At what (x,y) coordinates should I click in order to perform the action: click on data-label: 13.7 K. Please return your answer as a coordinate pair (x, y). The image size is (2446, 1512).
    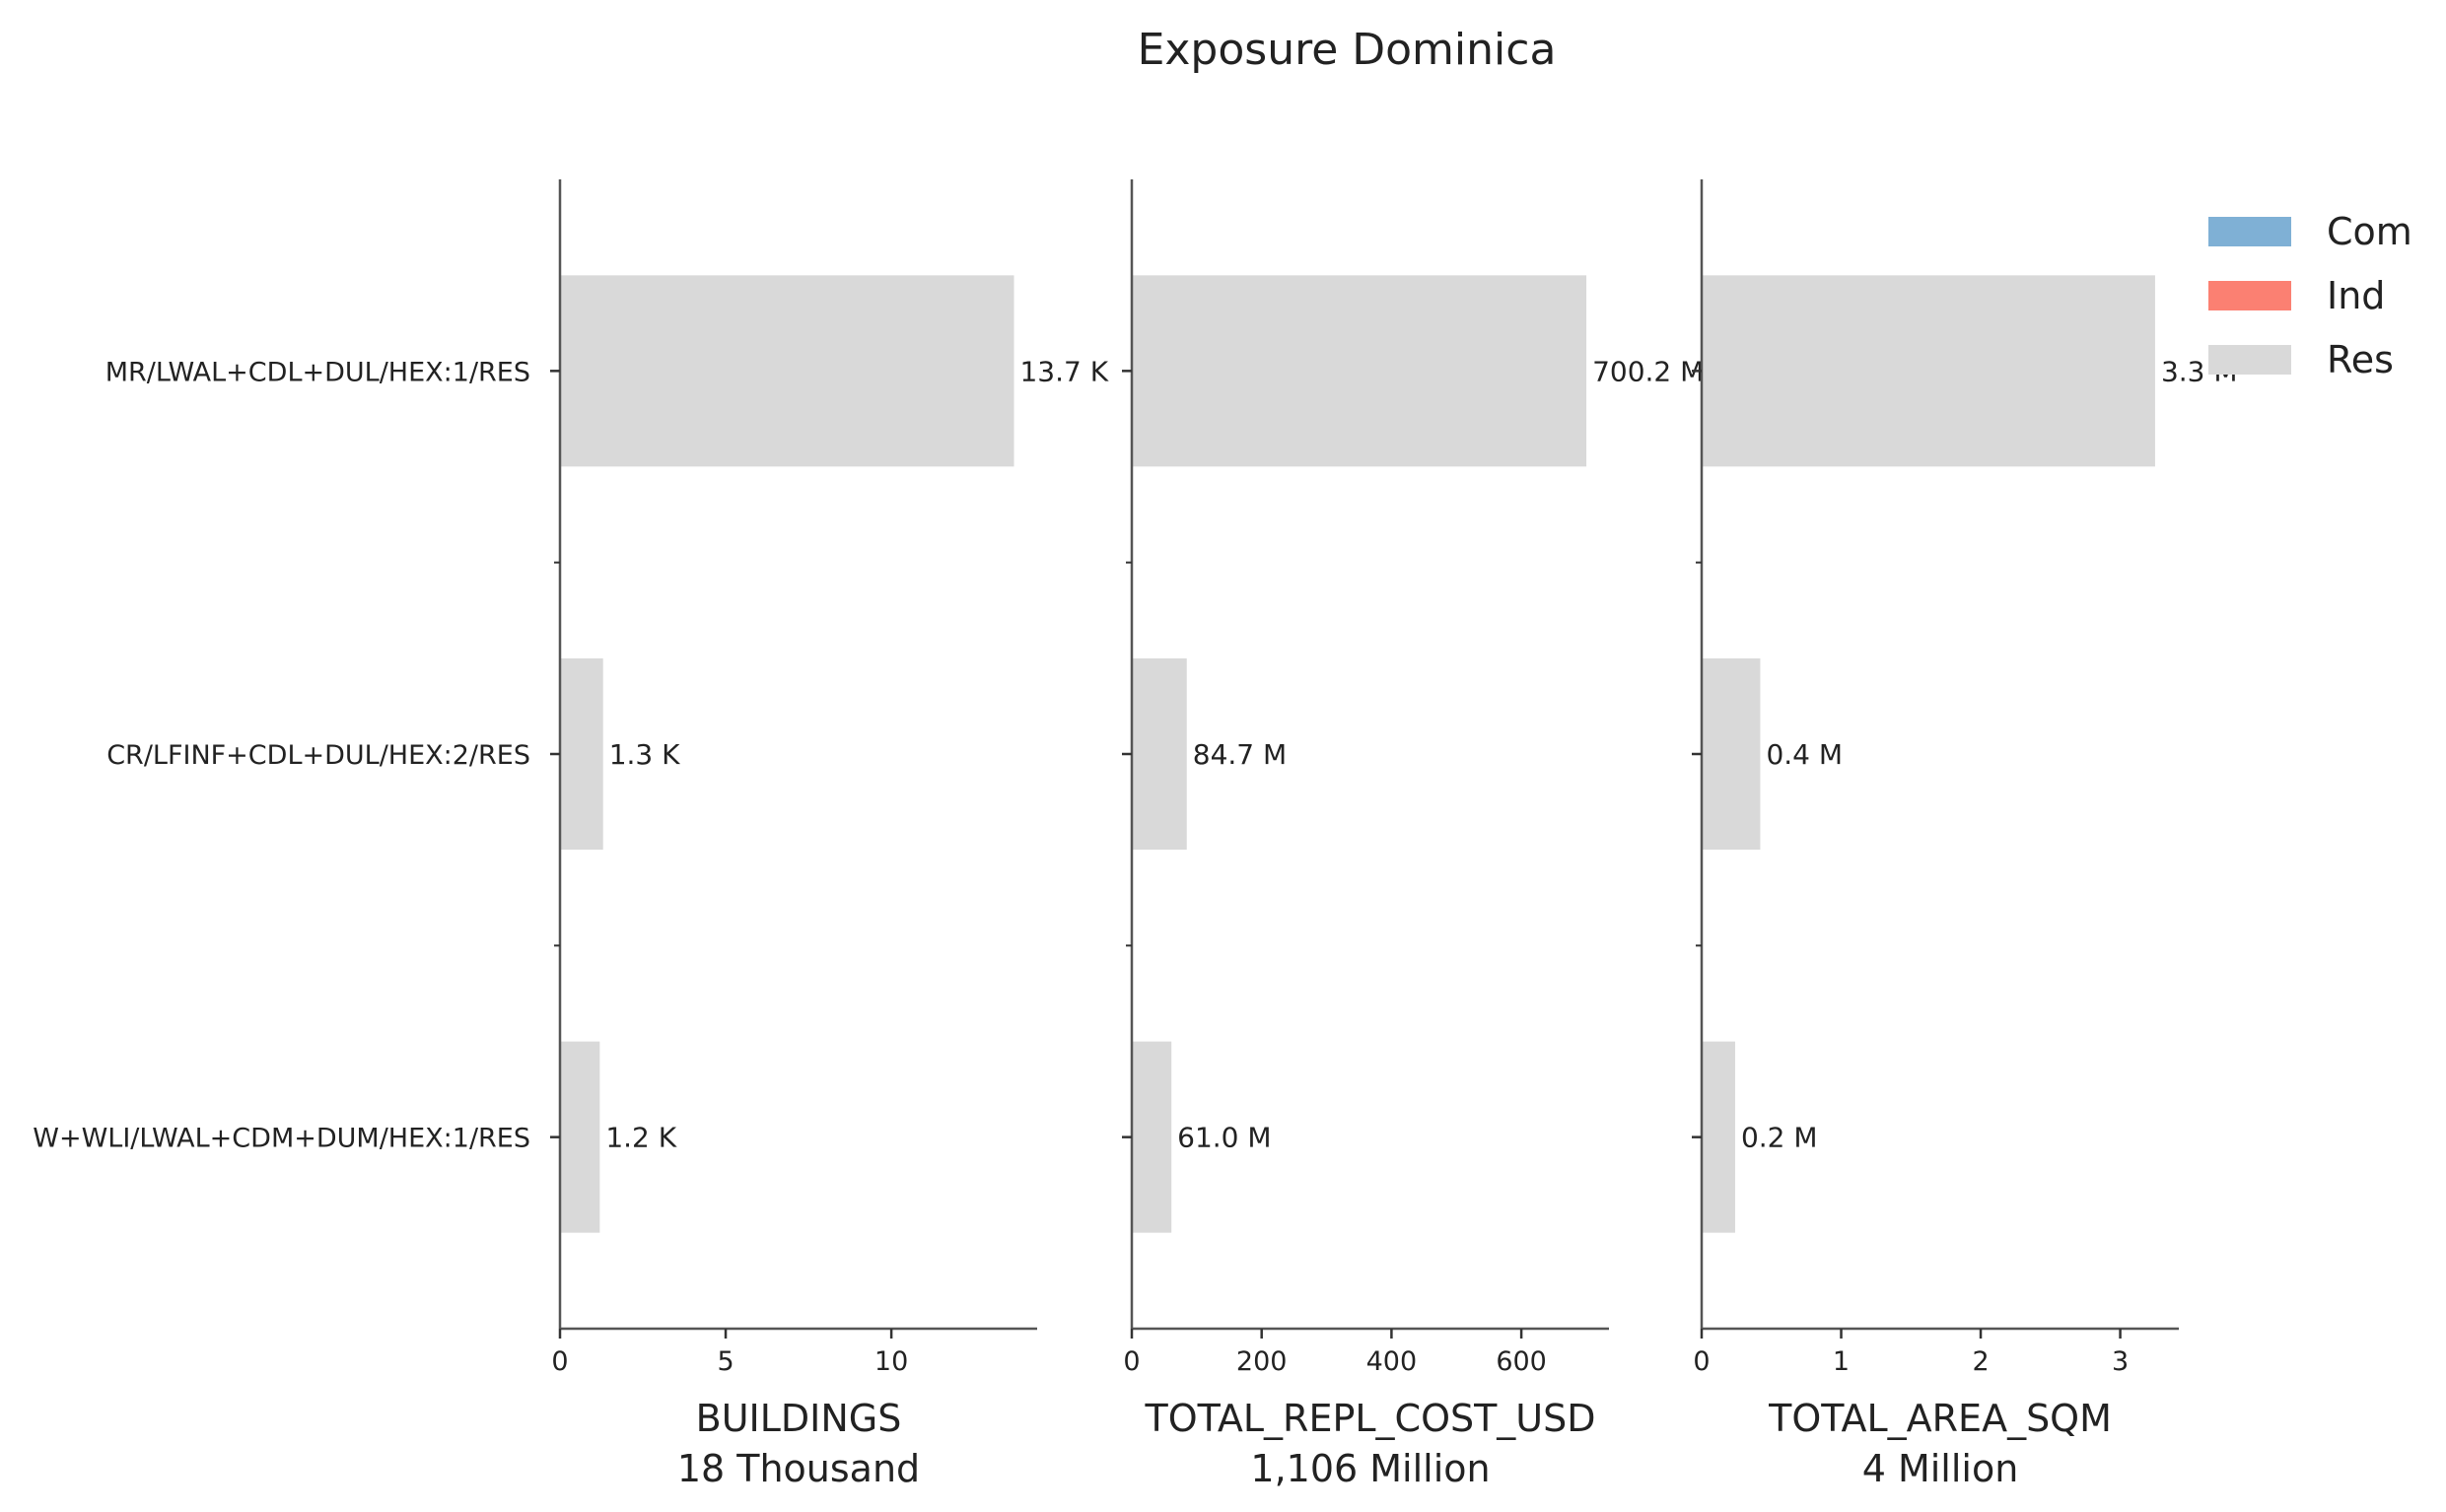
    Looking at the image, I should click on (1063, 371).